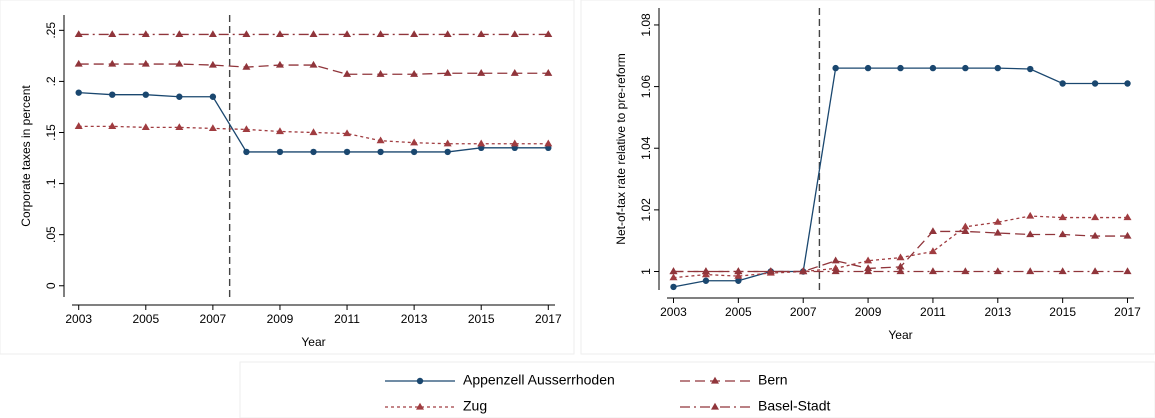 The width and height of the screenshot is (1155, 418). What do you see at coordinates (621, 148) in the screenshot?
I see `y-axis-title: Net-of-tax rate relative to pre-reform` at bounding box center [621, 148].